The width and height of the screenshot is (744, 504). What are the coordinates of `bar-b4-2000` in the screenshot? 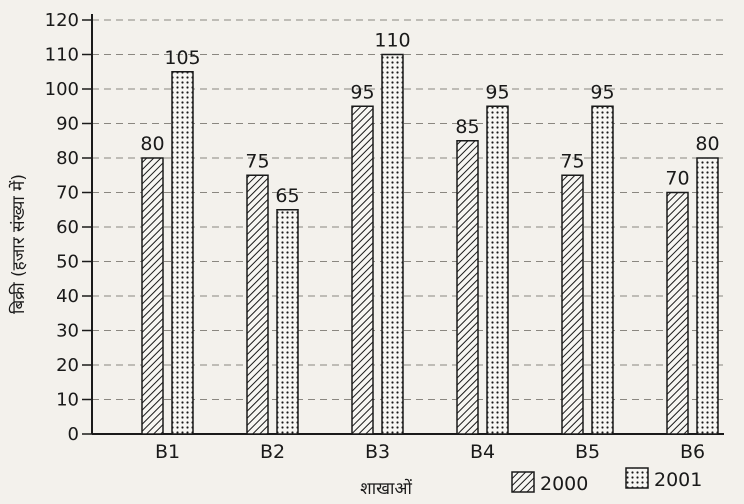 It's located at (467, 287).